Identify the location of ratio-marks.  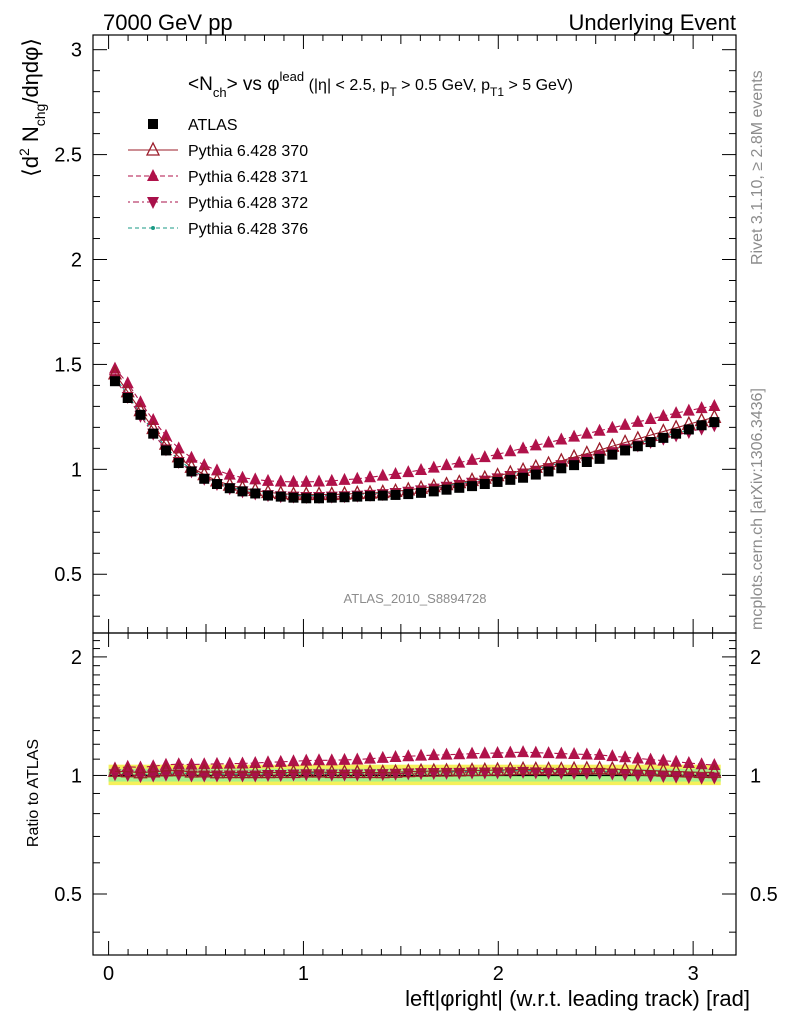
(414, 765).